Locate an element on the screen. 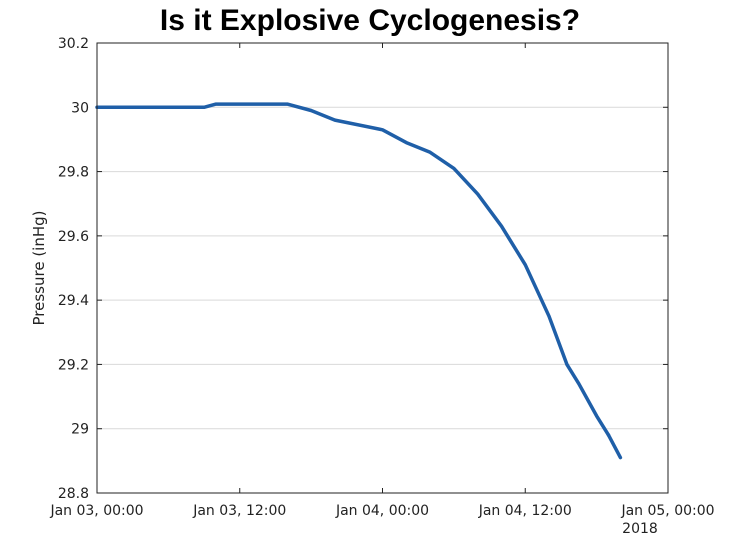 This screenshot has height=555, width=740. pressure-series-line is located at coordinates (614, 446).